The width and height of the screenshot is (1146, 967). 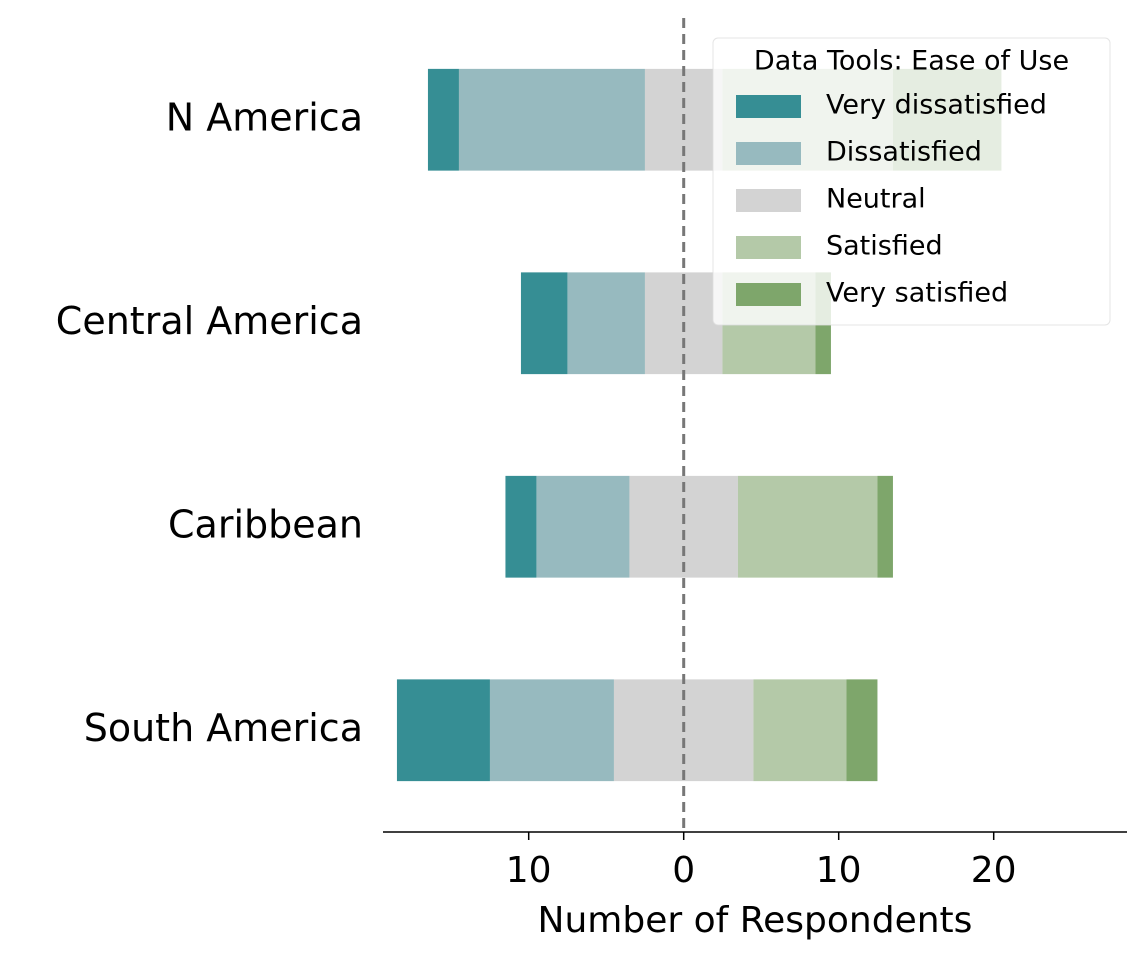 What do you see at coordinates (755, 920) in the screenshot?
I see `x-axis-label: Number of Respondents` at bounding box center [755, 920].